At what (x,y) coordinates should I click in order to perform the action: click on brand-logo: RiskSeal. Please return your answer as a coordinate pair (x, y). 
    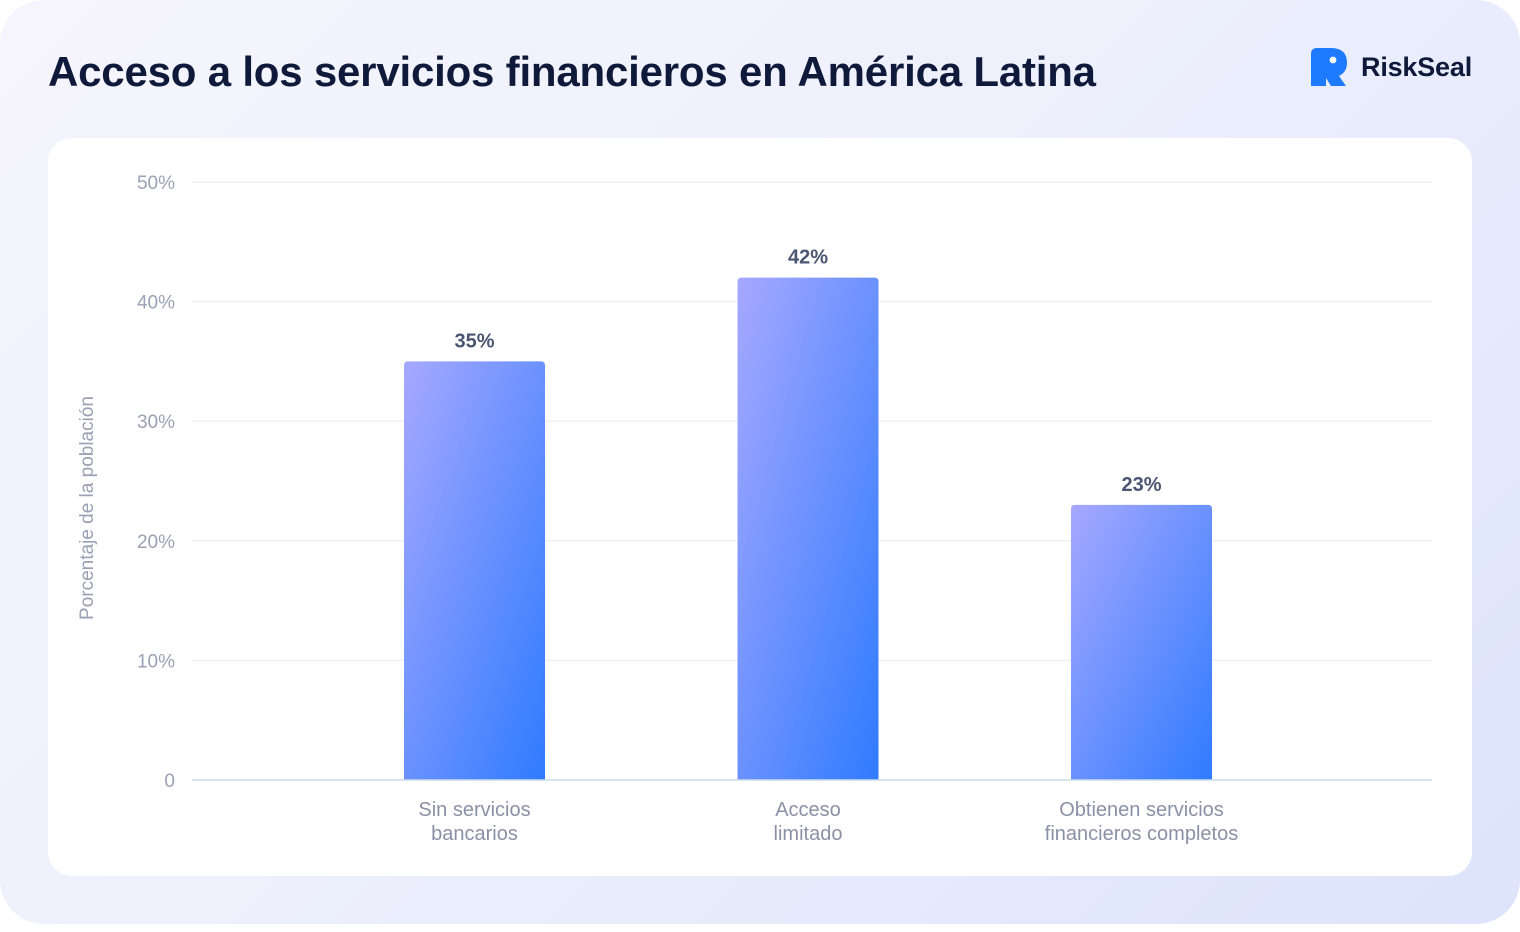
    Looking at the image, I should click on (1390, 67).